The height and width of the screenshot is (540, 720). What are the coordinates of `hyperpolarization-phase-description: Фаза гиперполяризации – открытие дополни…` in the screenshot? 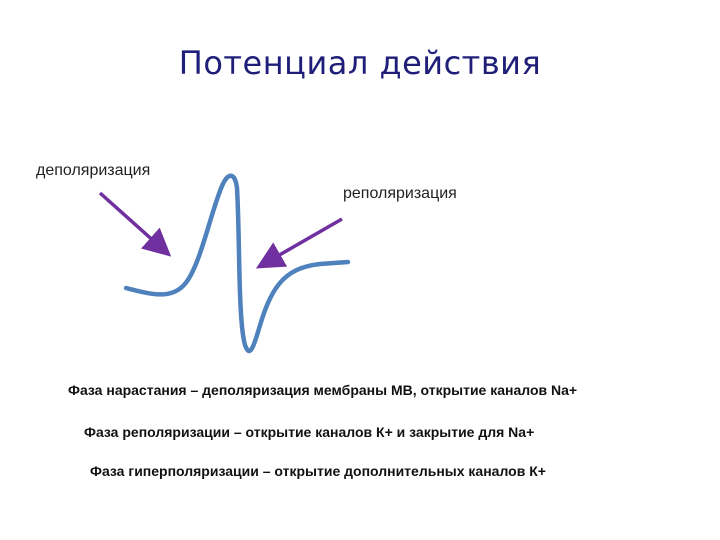 It's located at (318, 471).